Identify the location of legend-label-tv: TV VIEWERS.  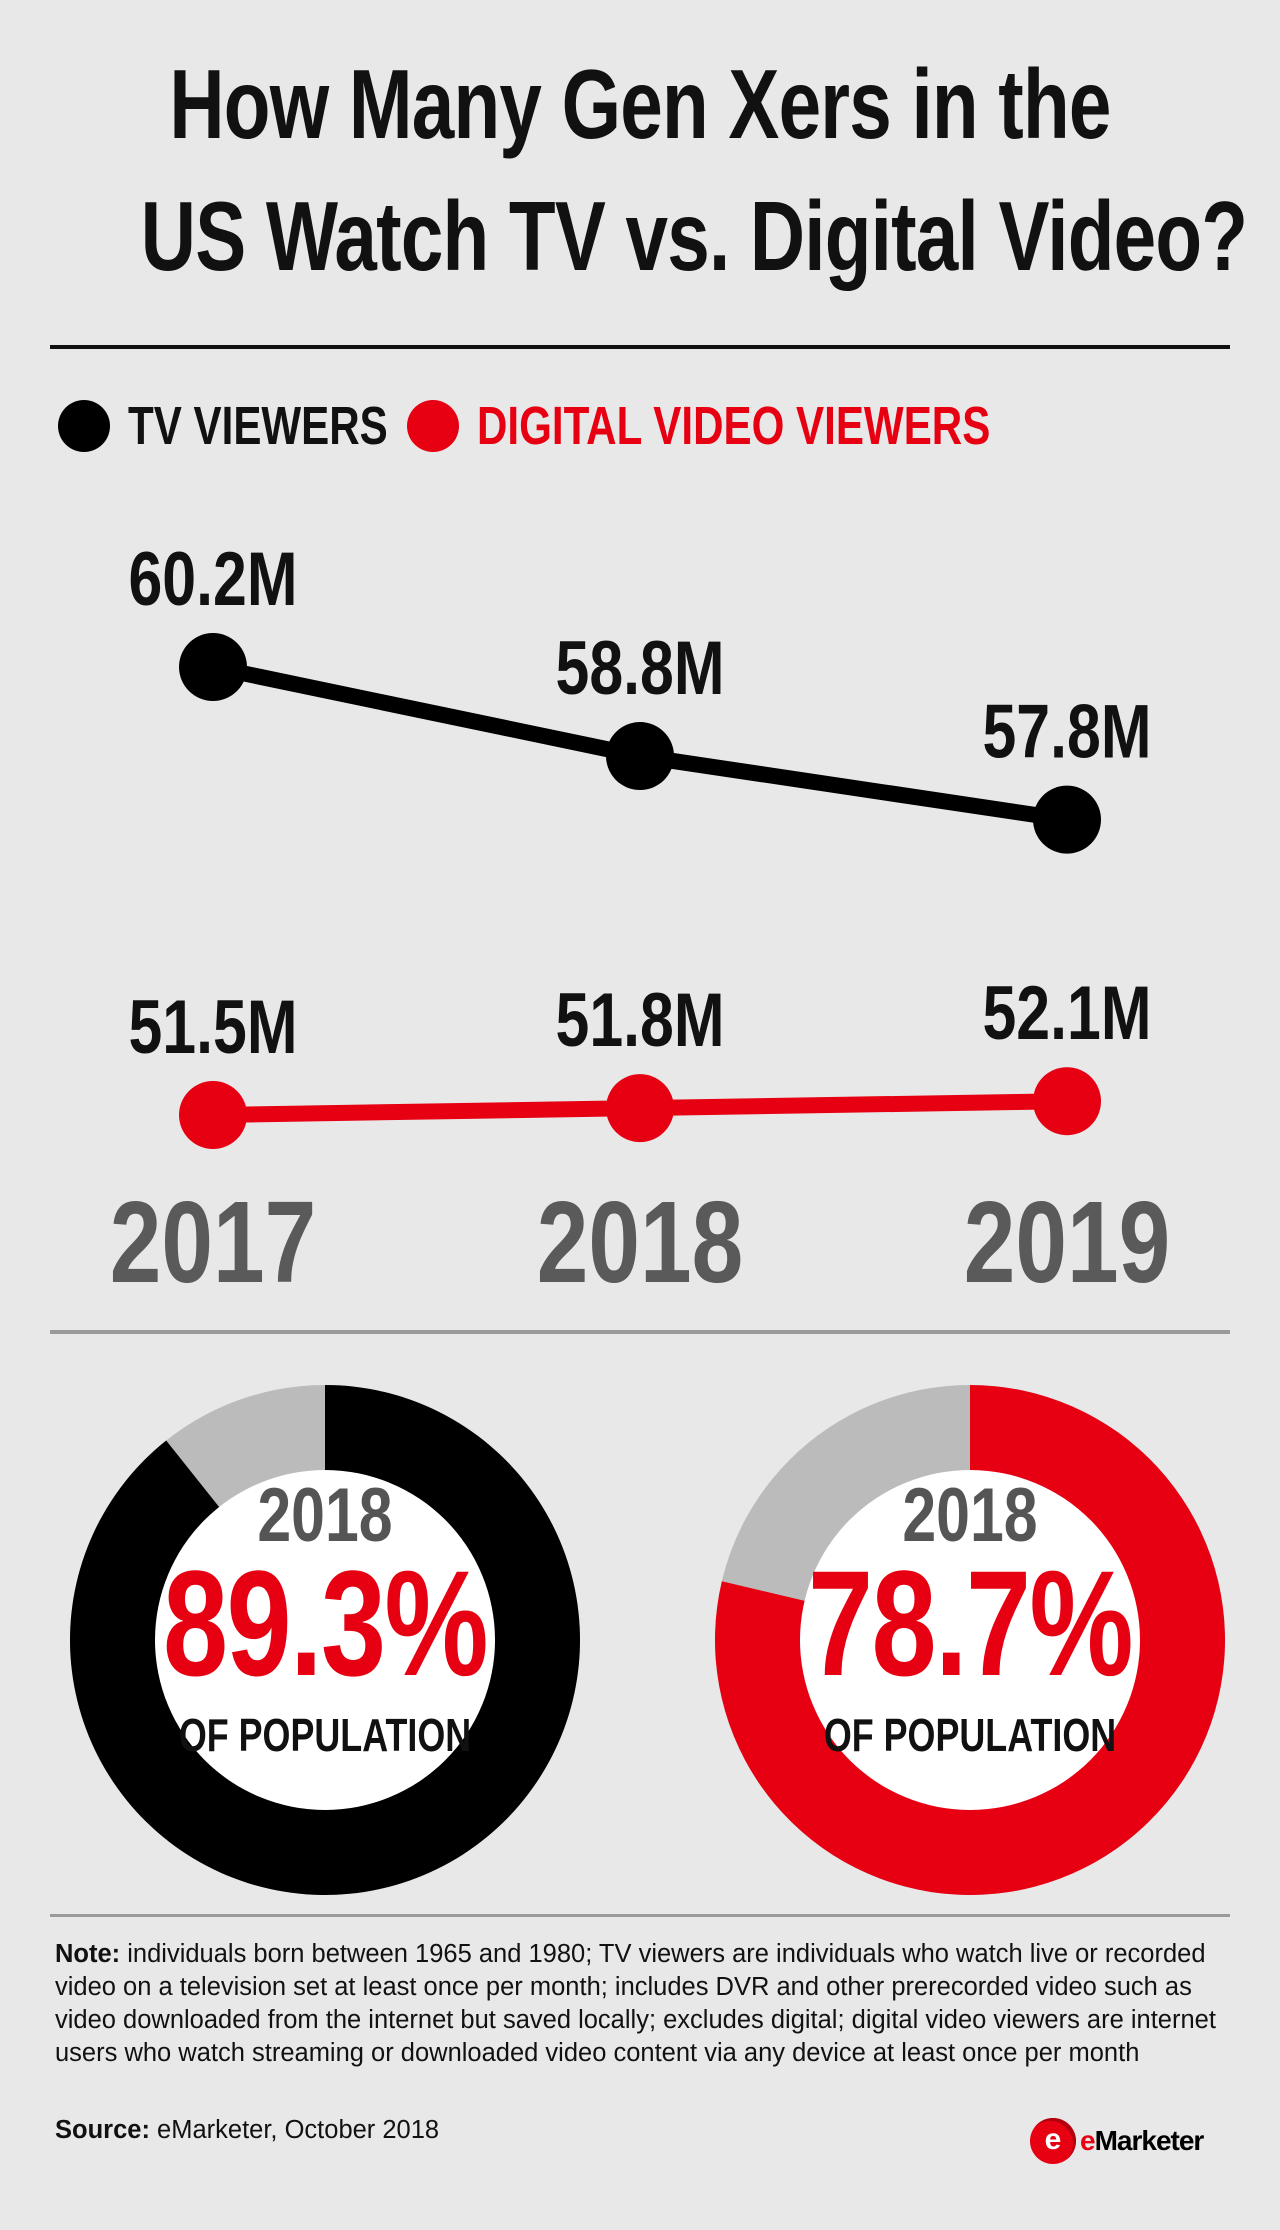
(258, 426).